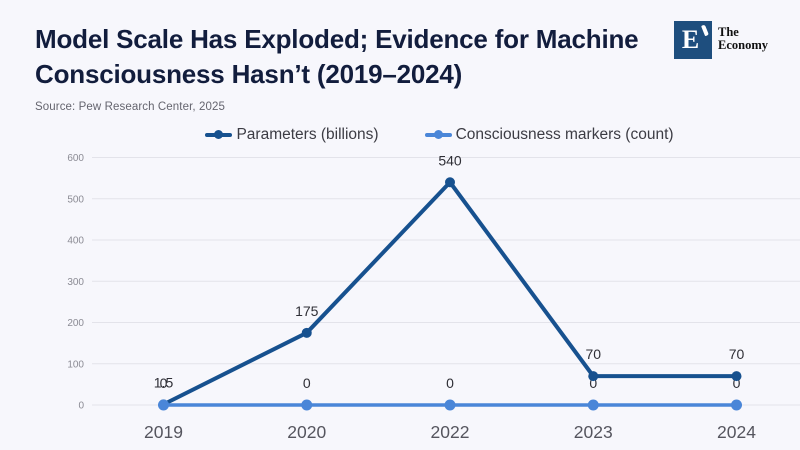 The width and height of the screenshot is (800, 450). What do you see at coordinates (593, 432) in the screenshot?
I see `x-tick-label: 2023` at bounding box center [593, 432].